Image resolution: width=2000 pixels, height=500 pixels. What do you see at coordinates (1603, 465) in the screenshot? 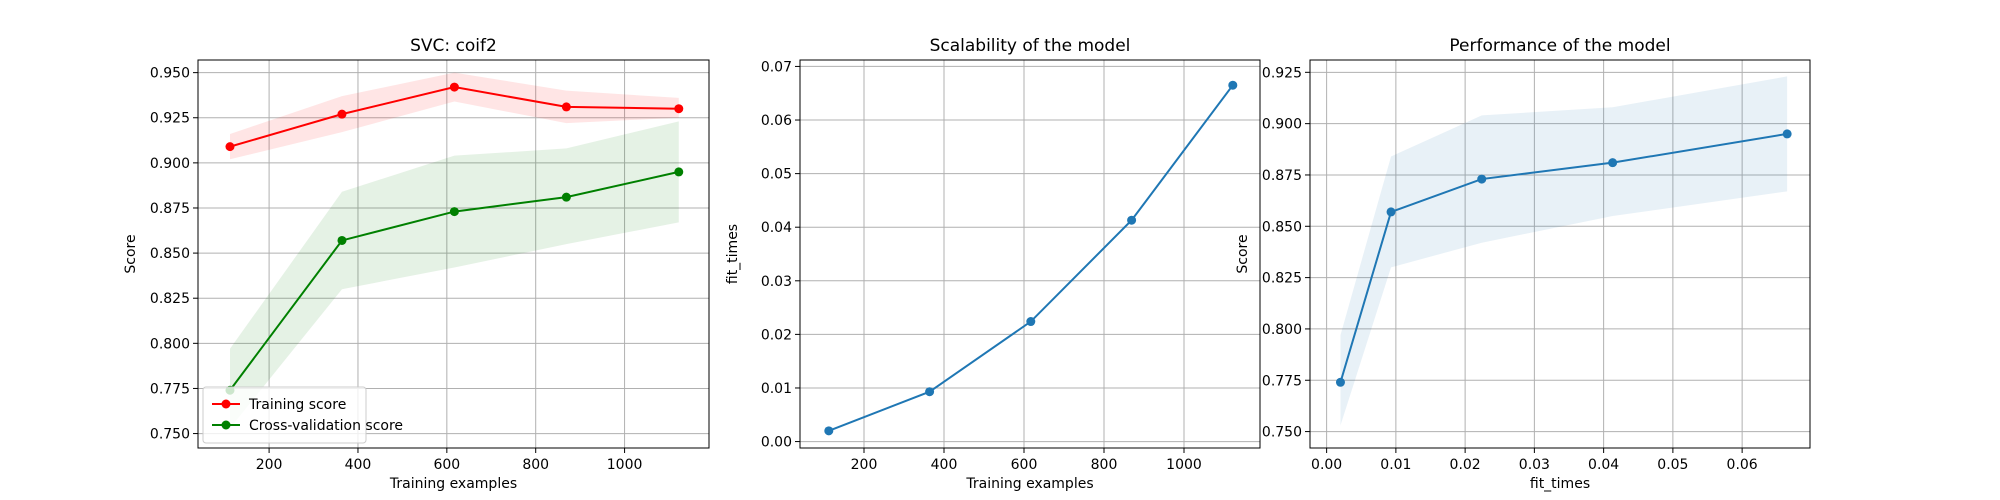
I see `x-tick-label: 0.04` at bounding box center [1603, 465].